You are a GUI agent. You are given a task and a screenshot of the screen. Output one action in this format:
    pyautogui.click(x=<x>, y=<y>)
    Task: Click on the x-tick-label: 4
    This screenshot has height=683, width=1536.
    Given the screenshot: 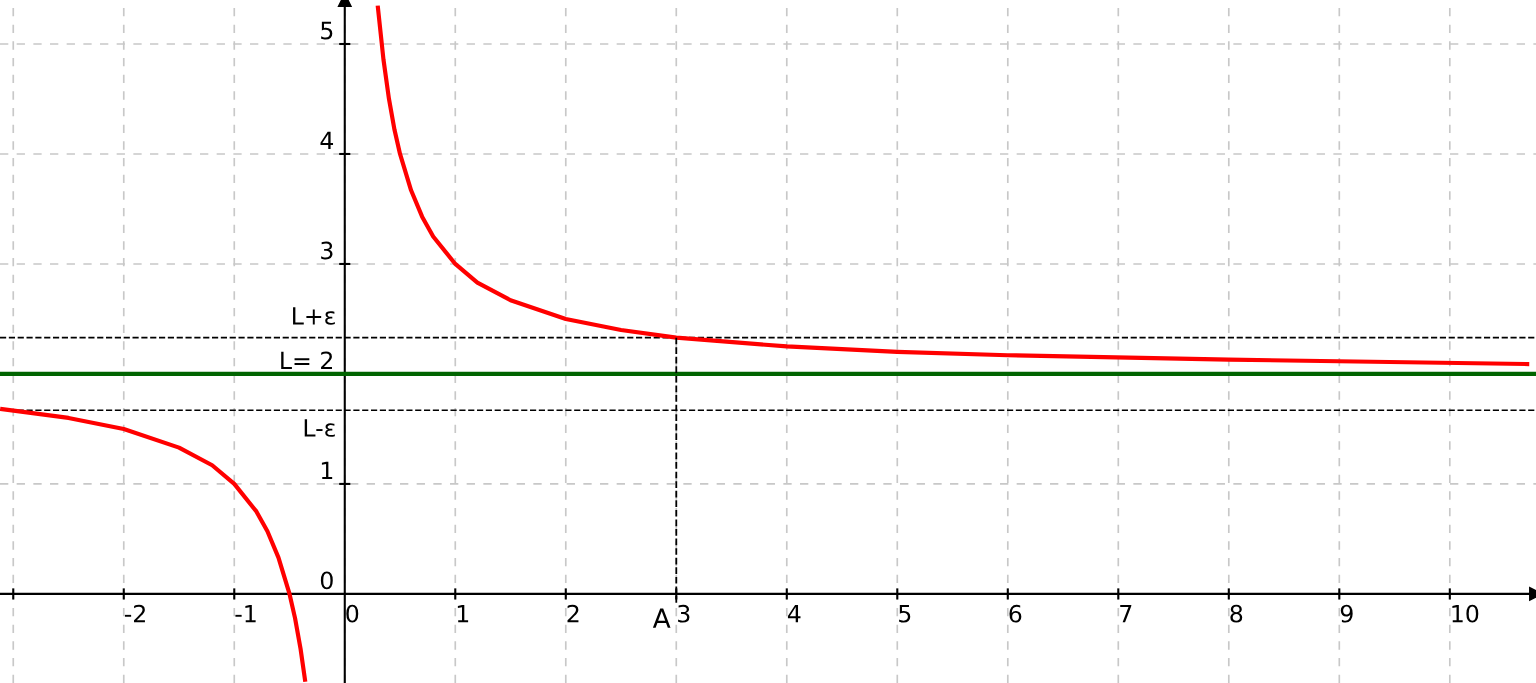 What is the action you would take?
    pyautogui.click(x=794, y=614)
    